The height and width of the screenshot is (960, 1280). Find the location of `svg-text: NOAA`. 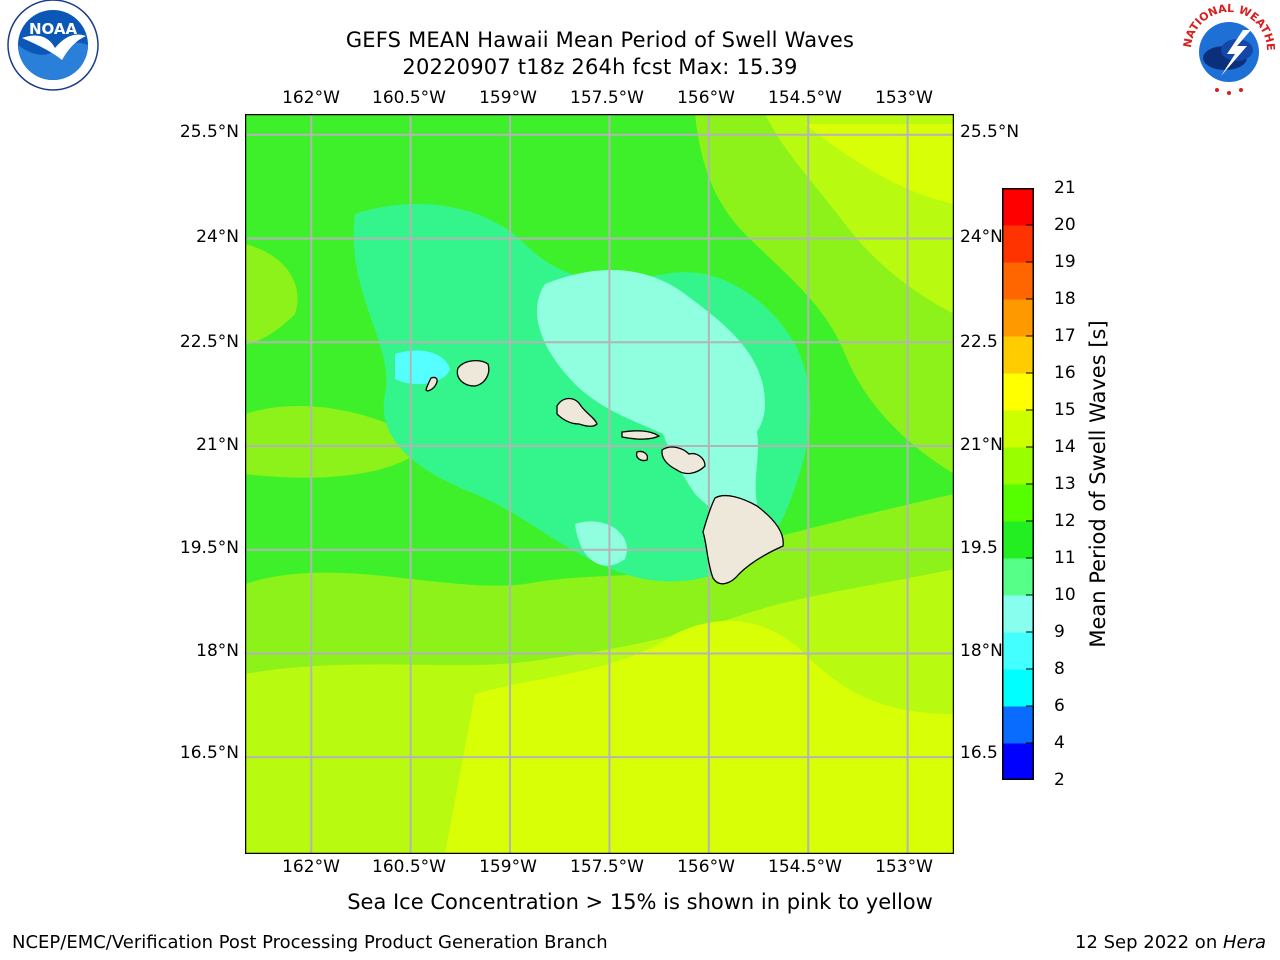

svg-text: NOAA is located at coordinates (53, 29).